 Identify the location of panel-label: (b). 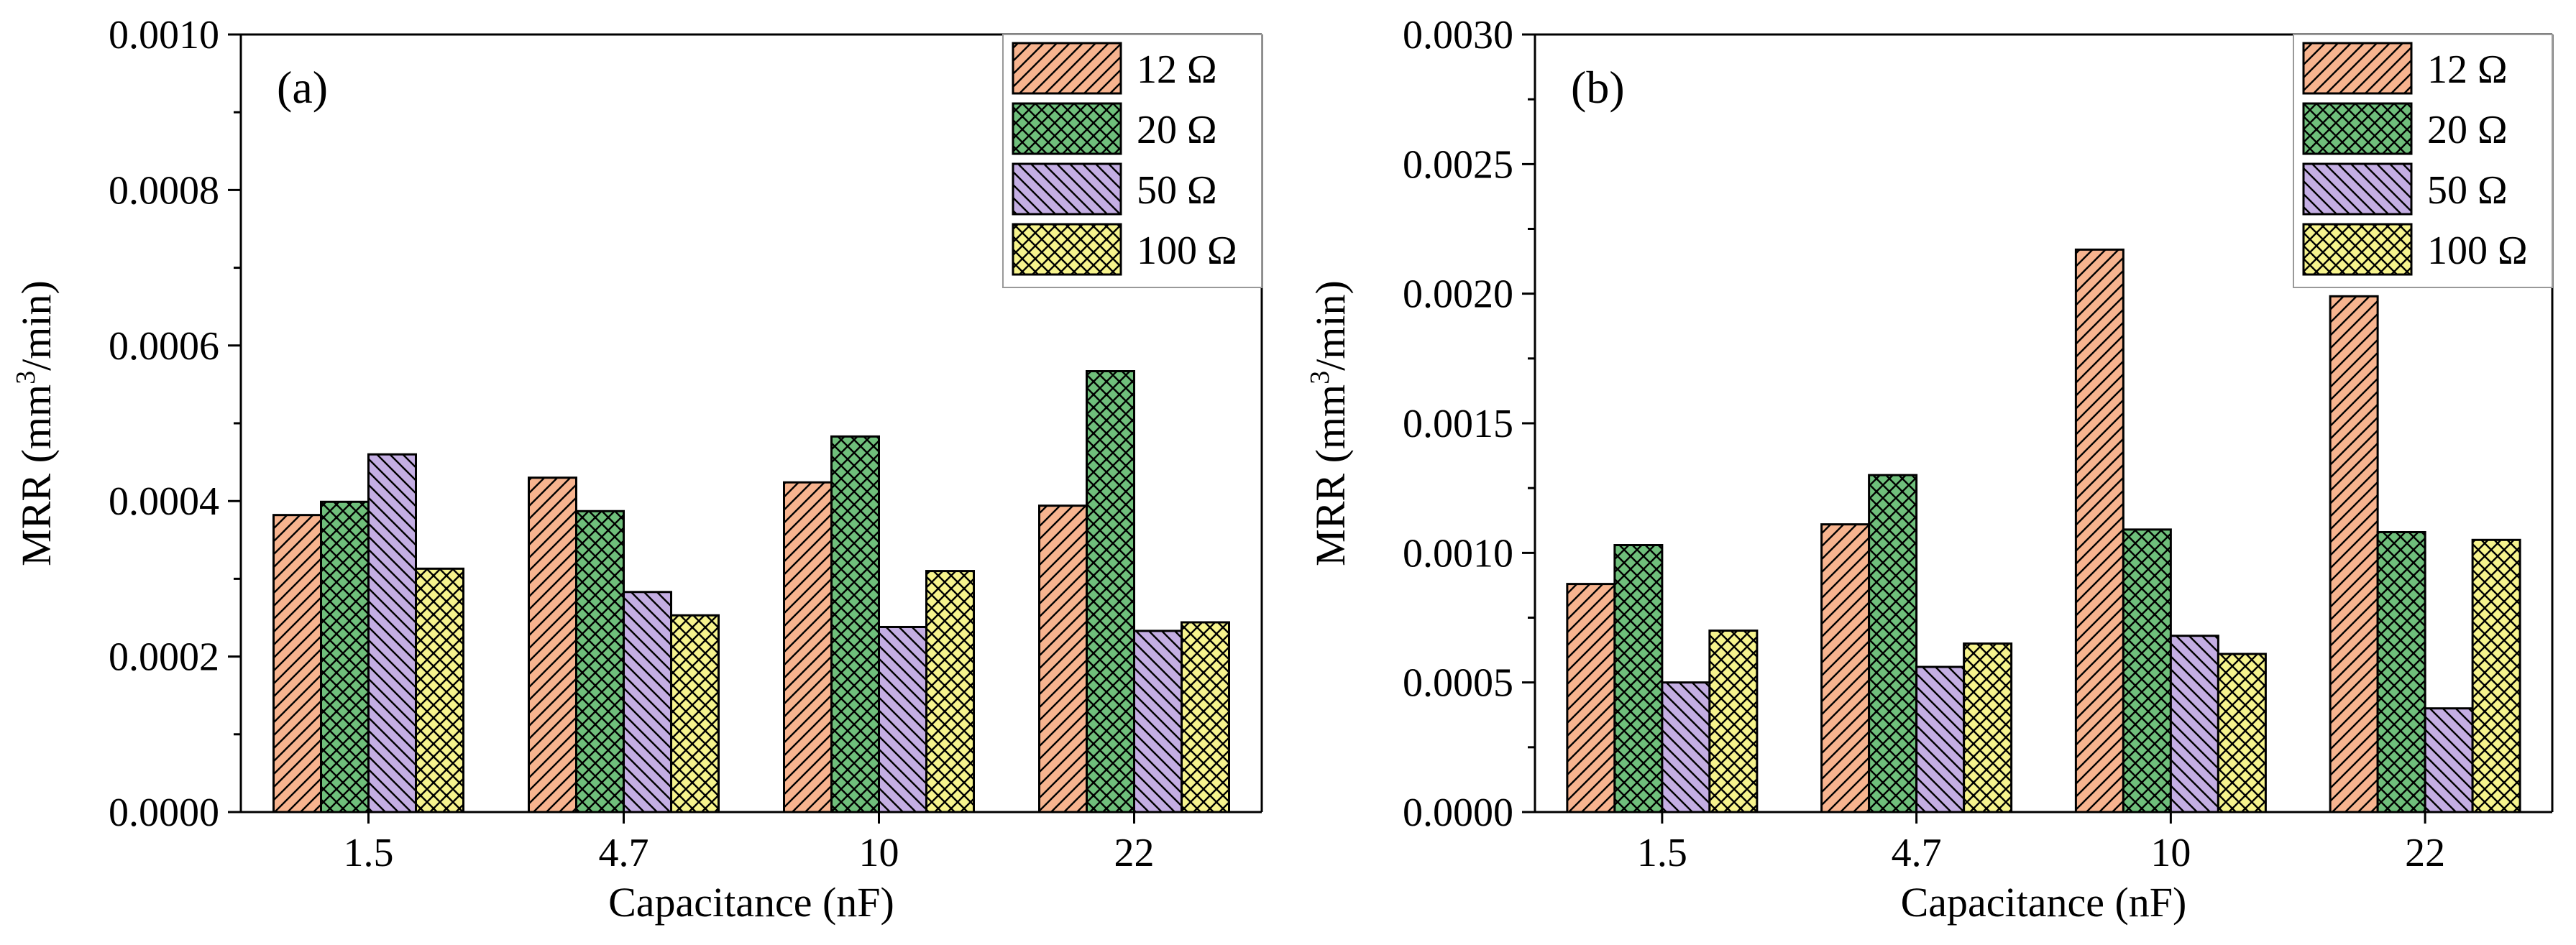
(1598, 88).